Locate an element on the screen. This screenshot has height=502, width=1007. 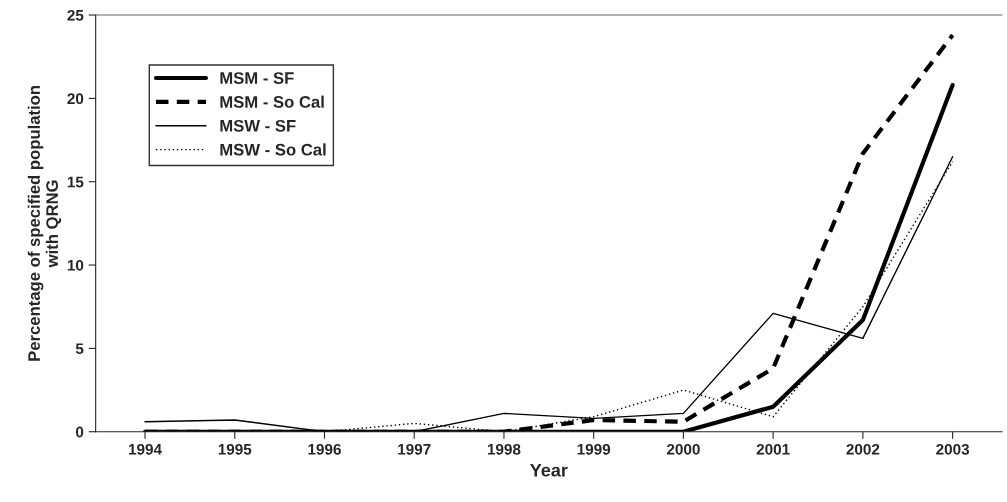
y-tick-label: 5 is located at coordinates (79, 349).